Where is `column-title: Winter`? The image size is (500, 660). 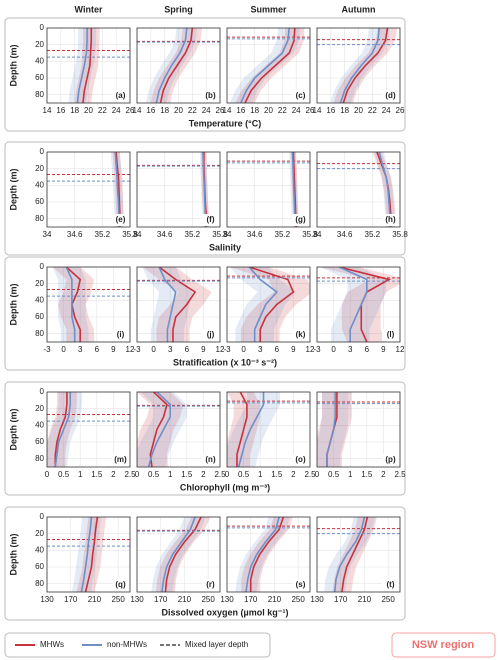 column-title: Winter is located at coordinates (89, 9).